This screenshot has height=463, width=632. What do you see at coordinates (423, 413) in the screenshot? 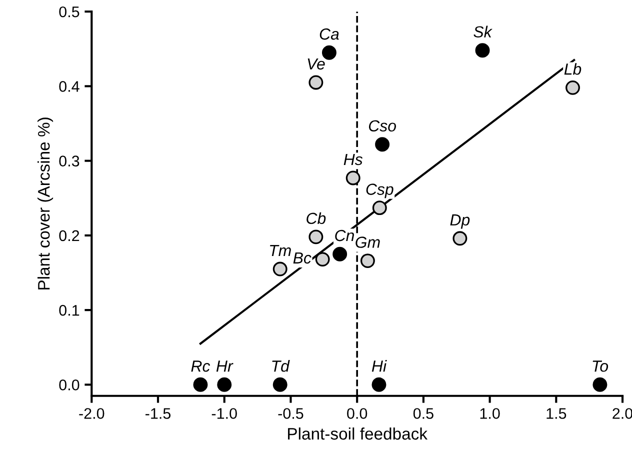
I see `x-tick-label: 0.5` at bounding box center [423, 413].